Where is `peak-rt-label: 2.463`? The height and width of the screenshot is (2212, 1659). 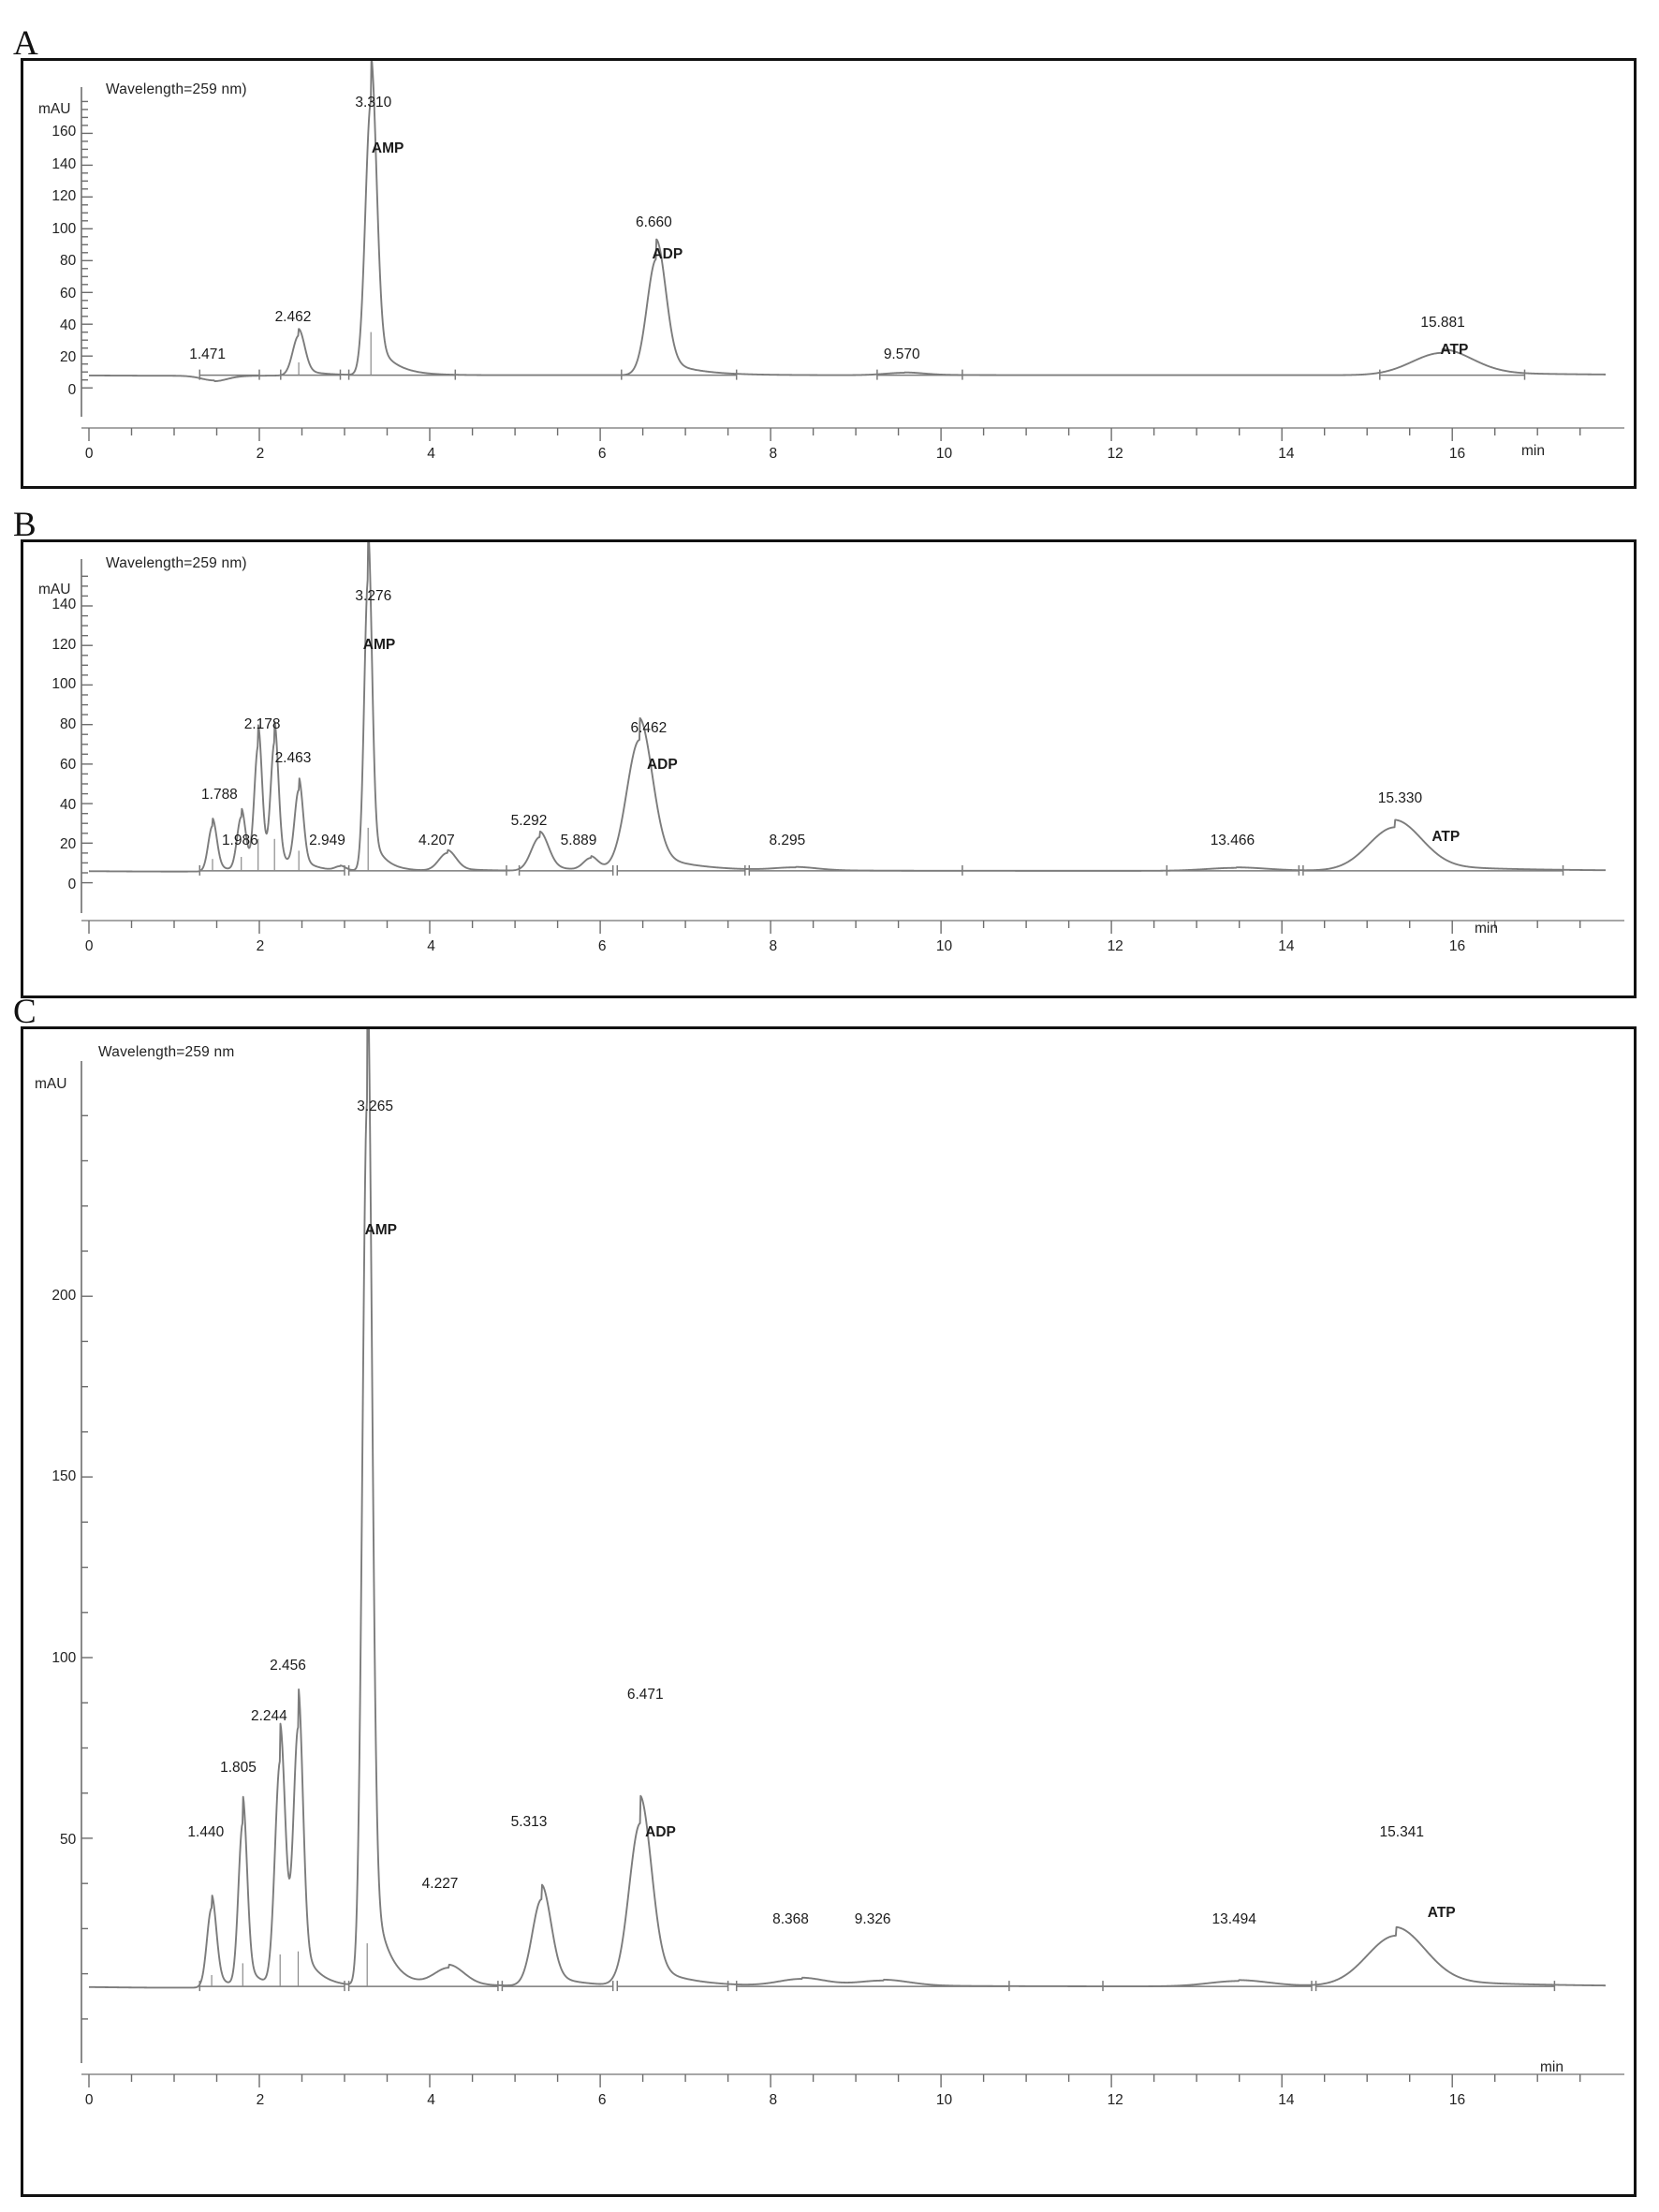
peak-rt-label: 2.463 is located at coordinates (293, 759).